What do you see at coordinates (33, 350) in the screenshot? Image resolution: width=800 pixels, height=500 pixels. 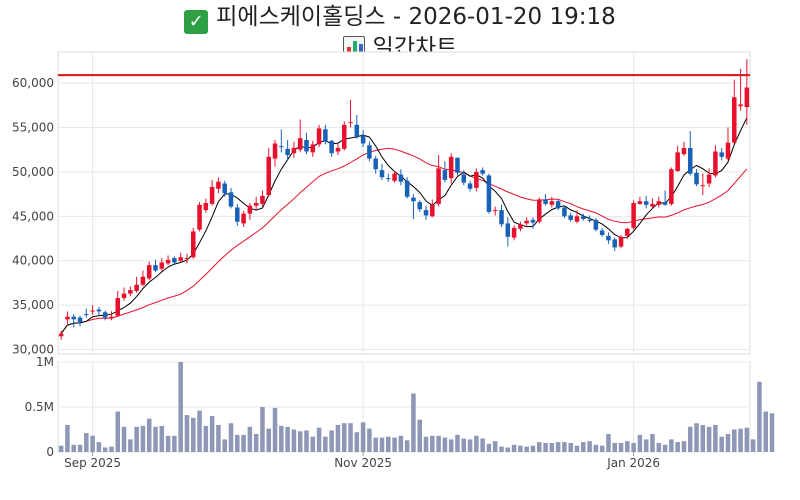 I see `price-y-tick-label: 30,000` at bounding box center [33, 350].